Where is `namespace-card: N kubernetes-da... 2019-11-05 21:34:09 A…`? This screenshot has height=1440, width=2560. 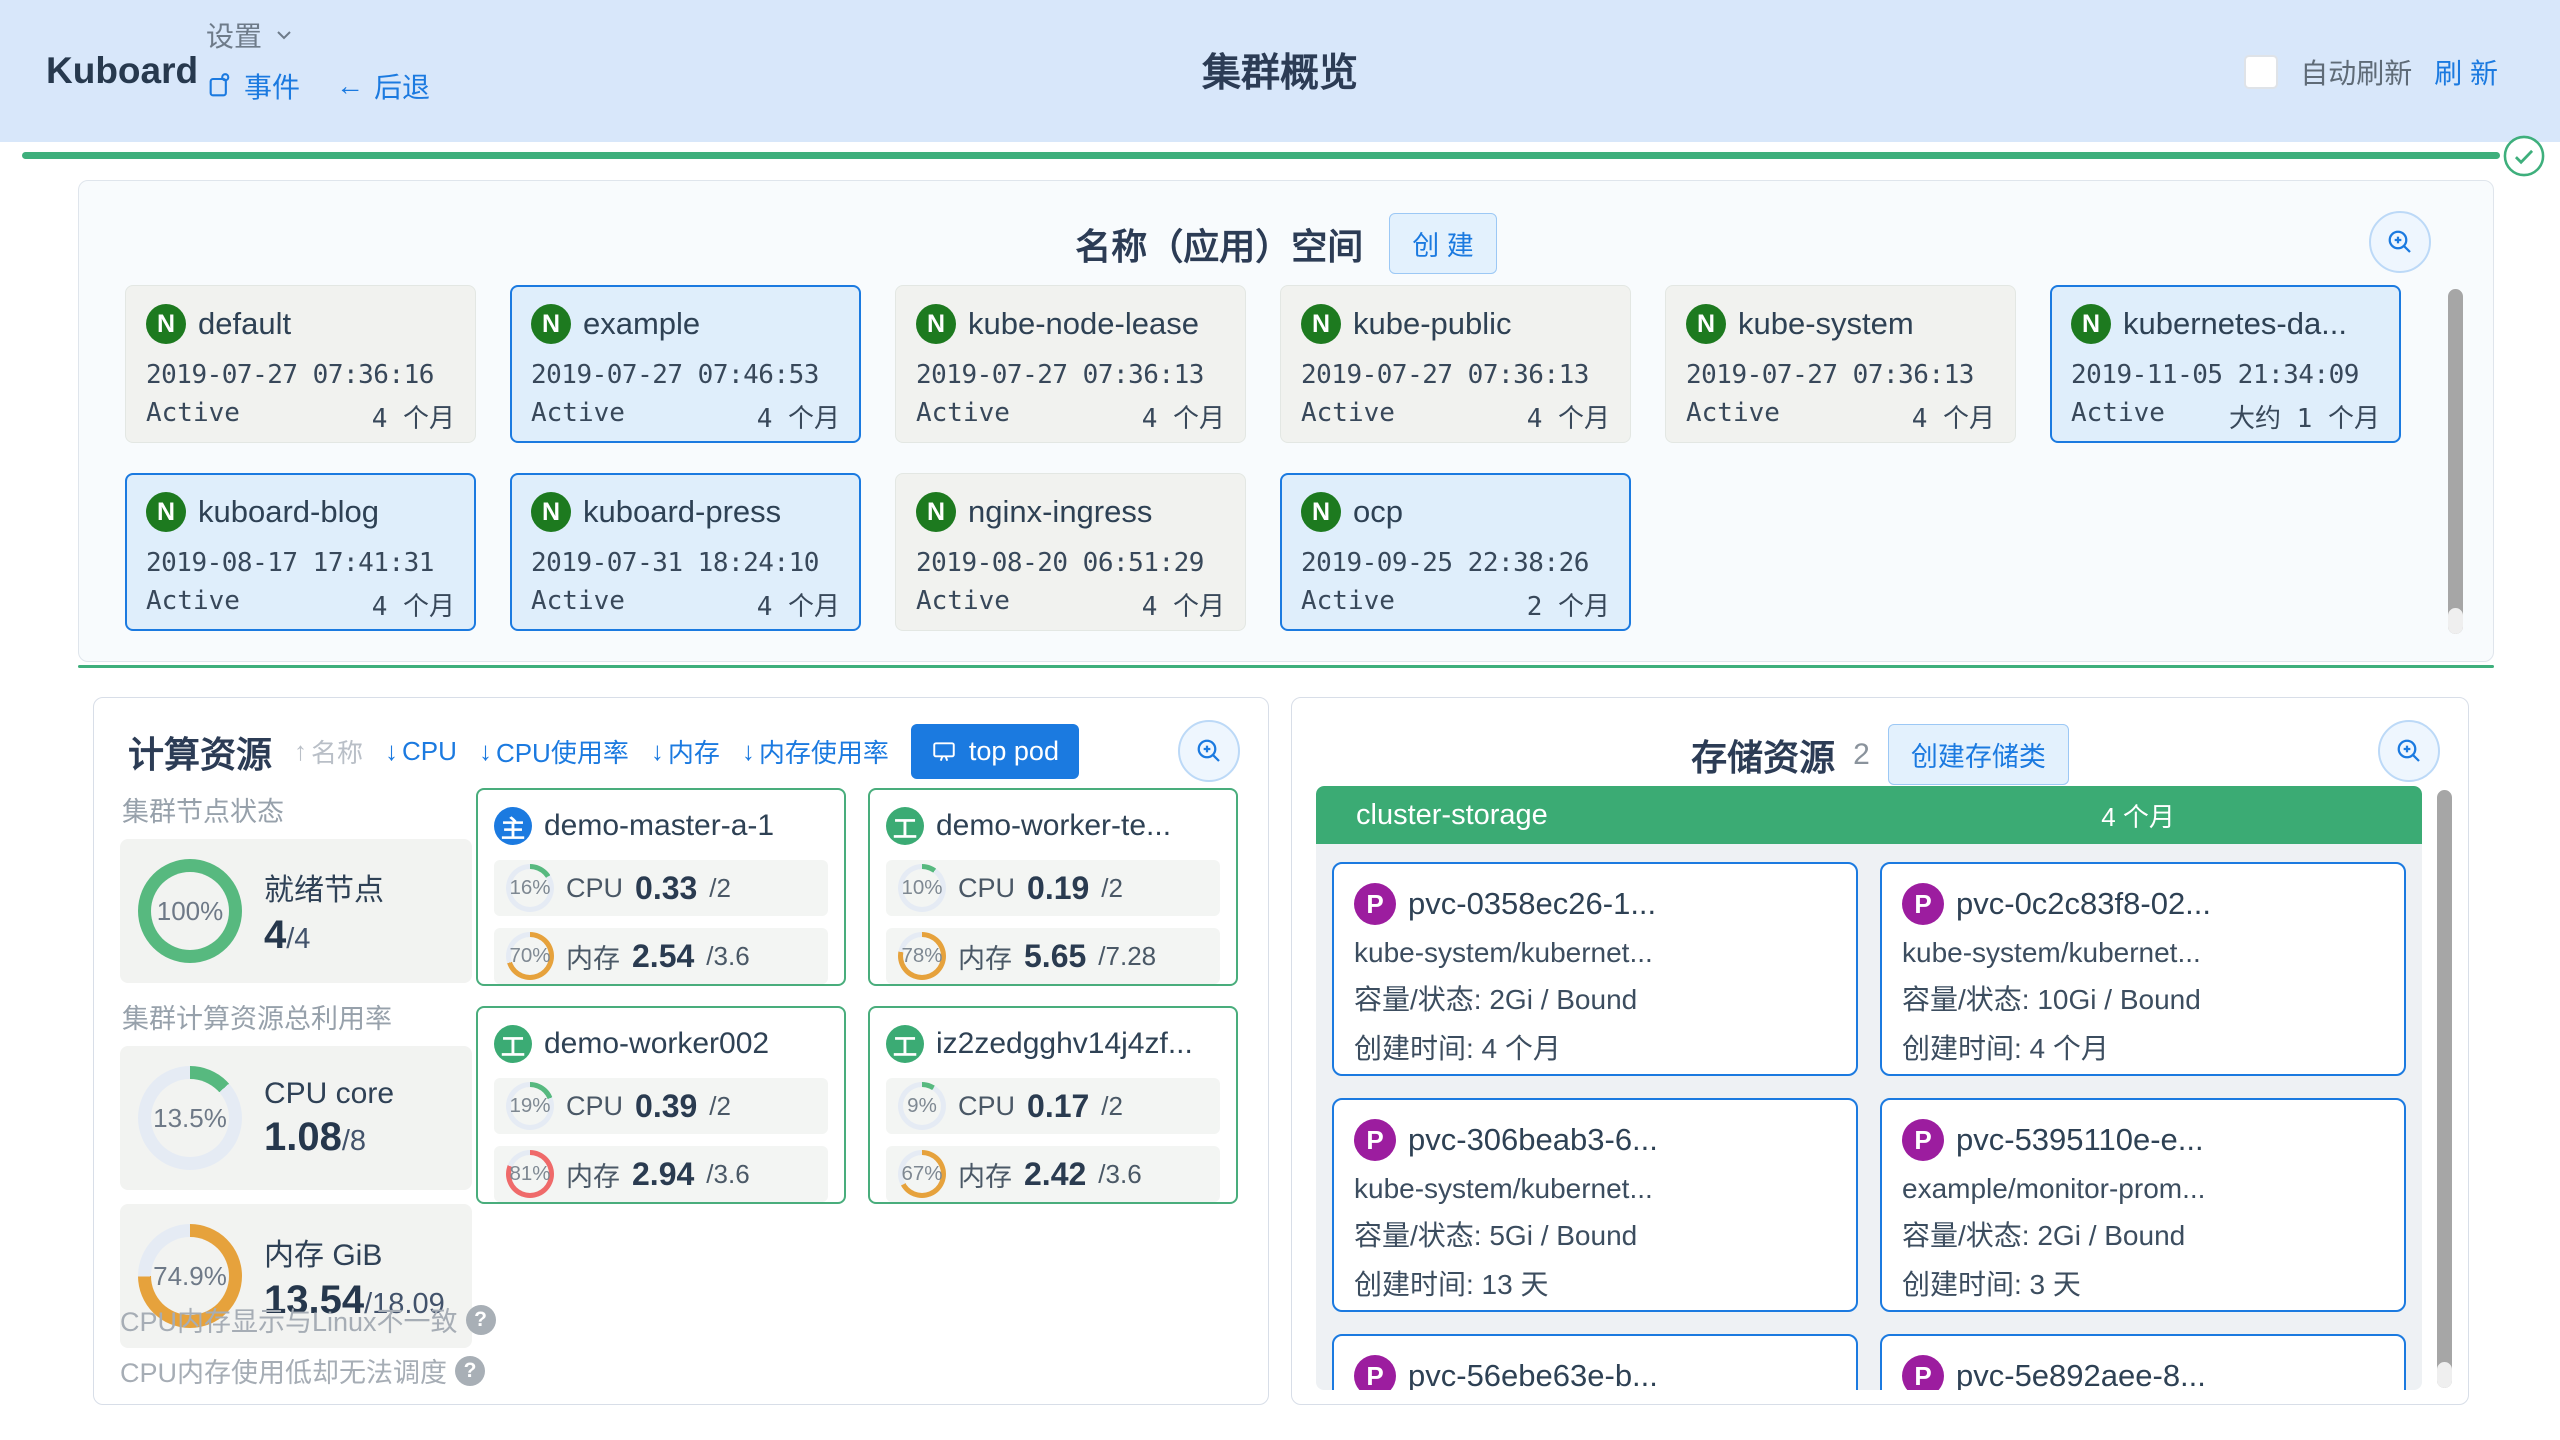 namespace-card: N kubernetes-da... 2019-11-05 21:34:09 A… is located at coordinates (2225, 364).